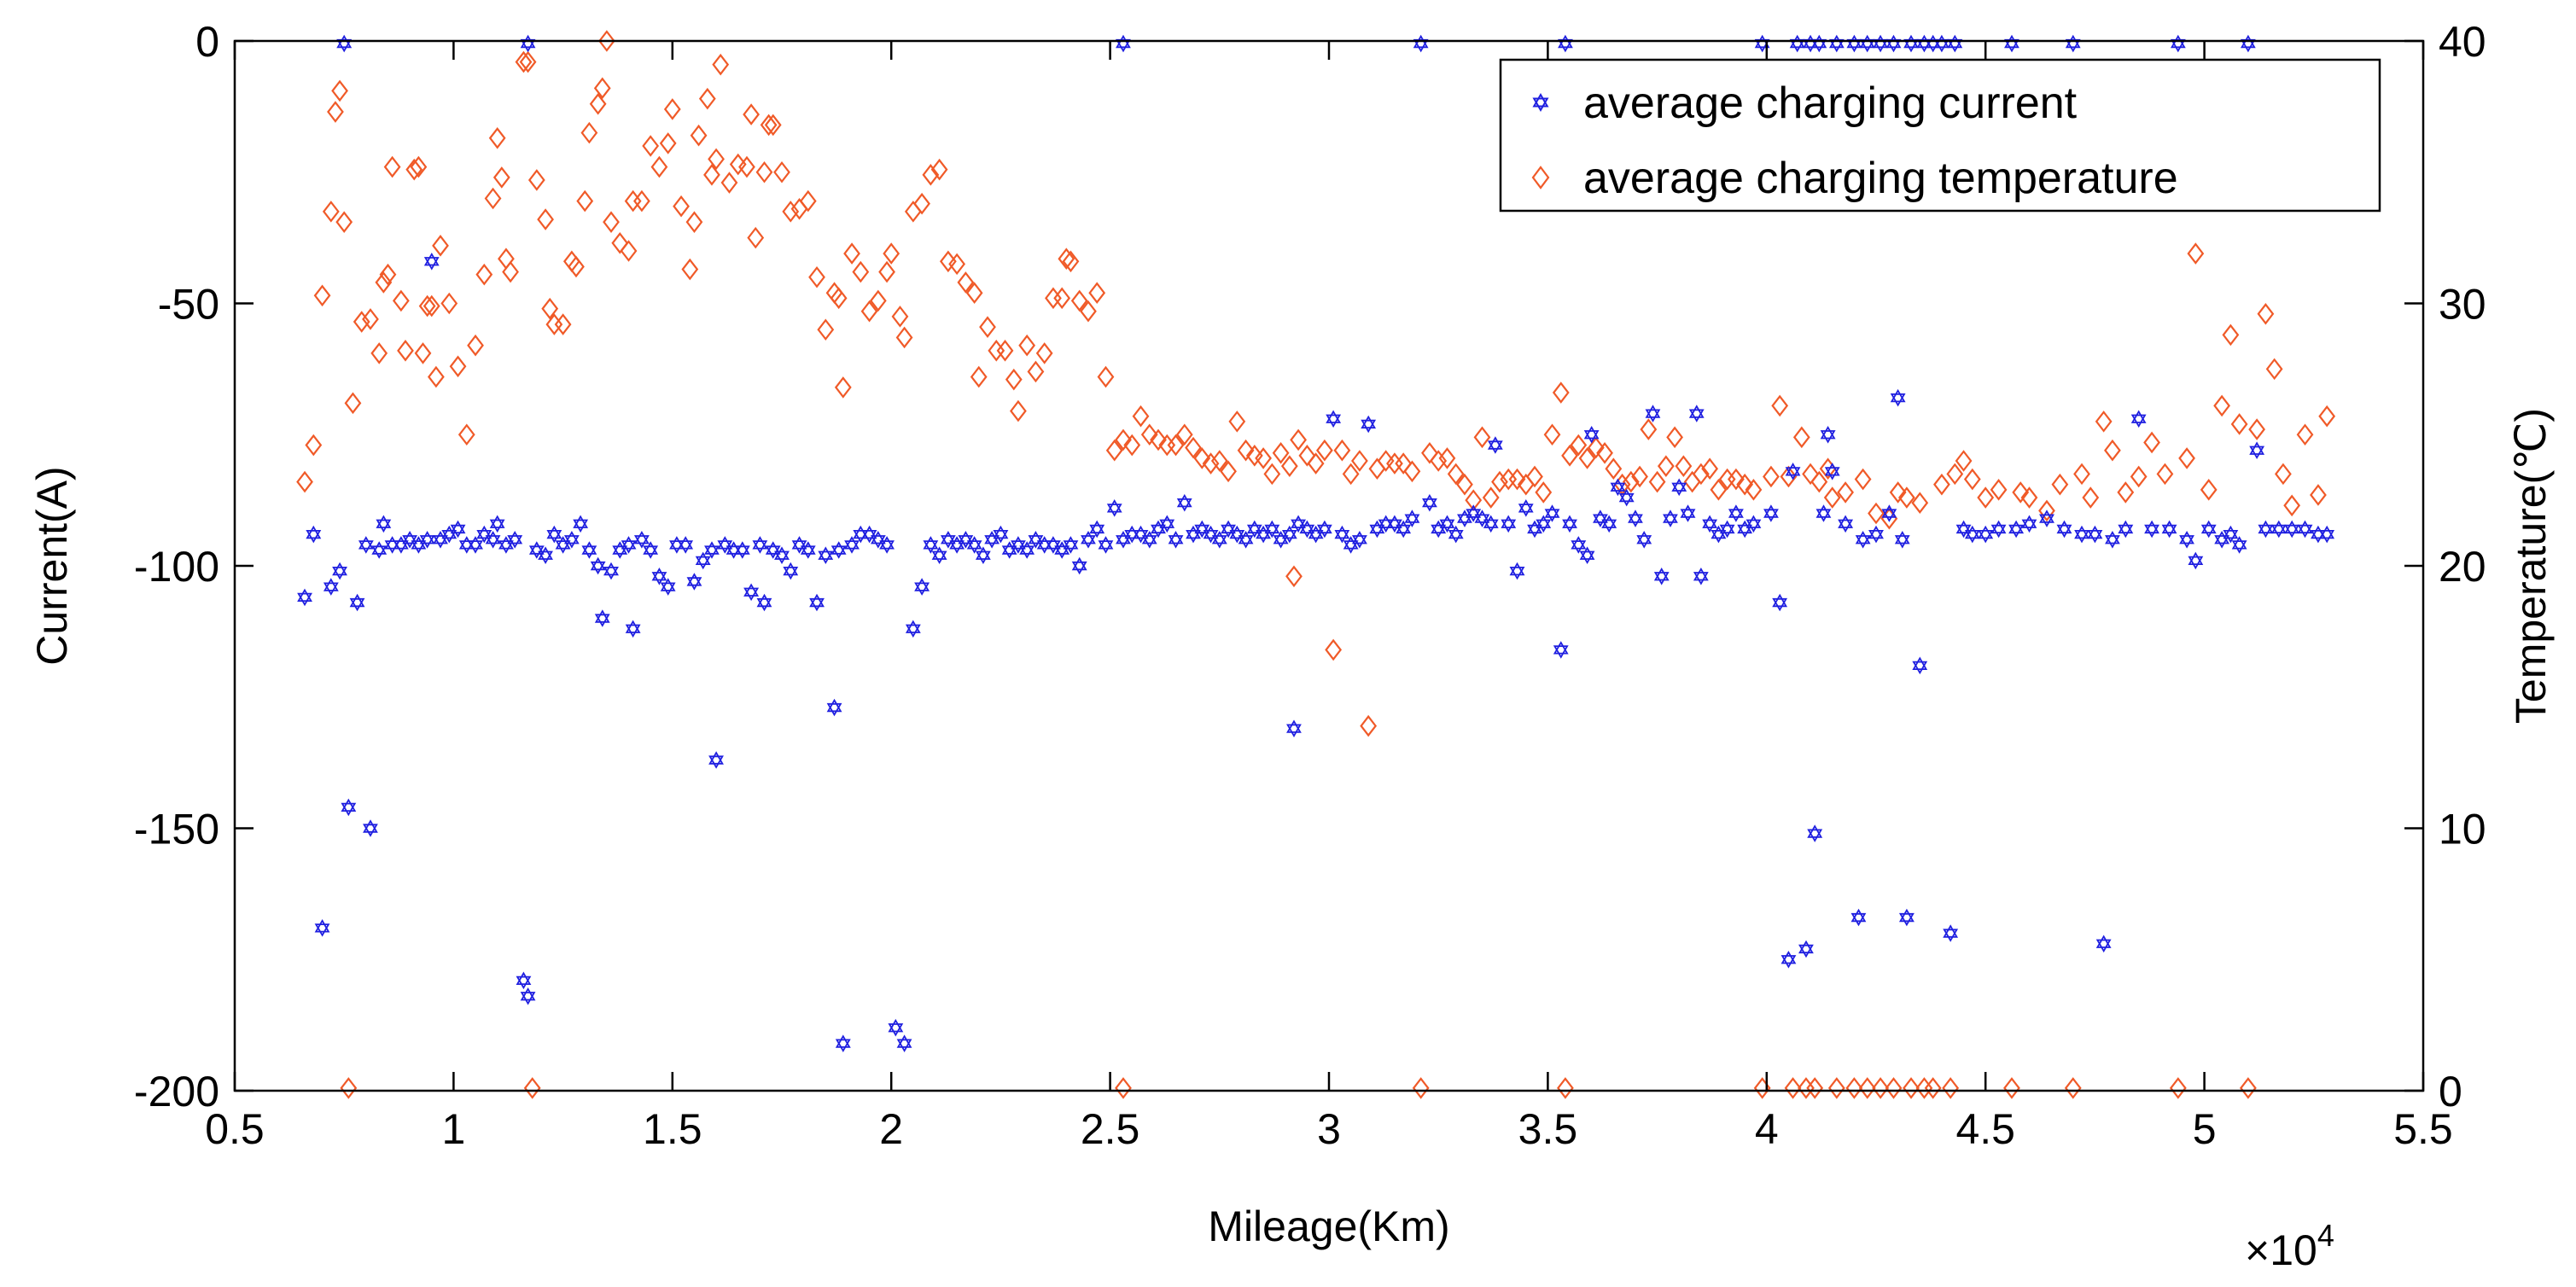 This screenshot has width=2576, height=1287. I want to click on y-left-tick-label: -100, so click(176, 567).